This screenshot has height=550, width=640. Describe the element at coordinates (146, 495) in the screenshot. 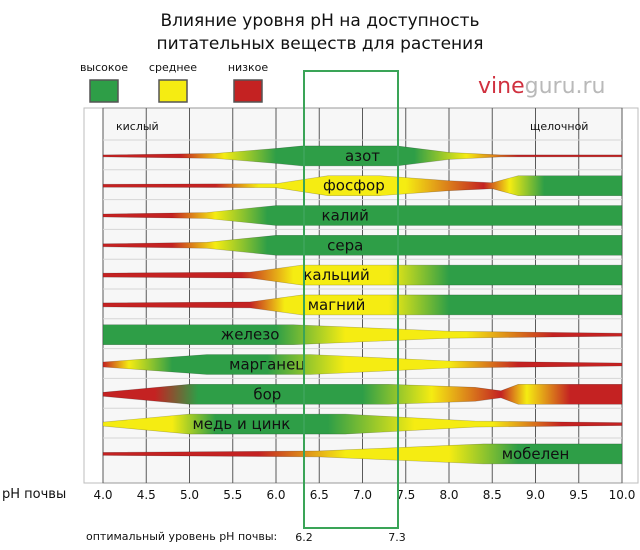

I see `x-tick-label: 4.5` at that location.